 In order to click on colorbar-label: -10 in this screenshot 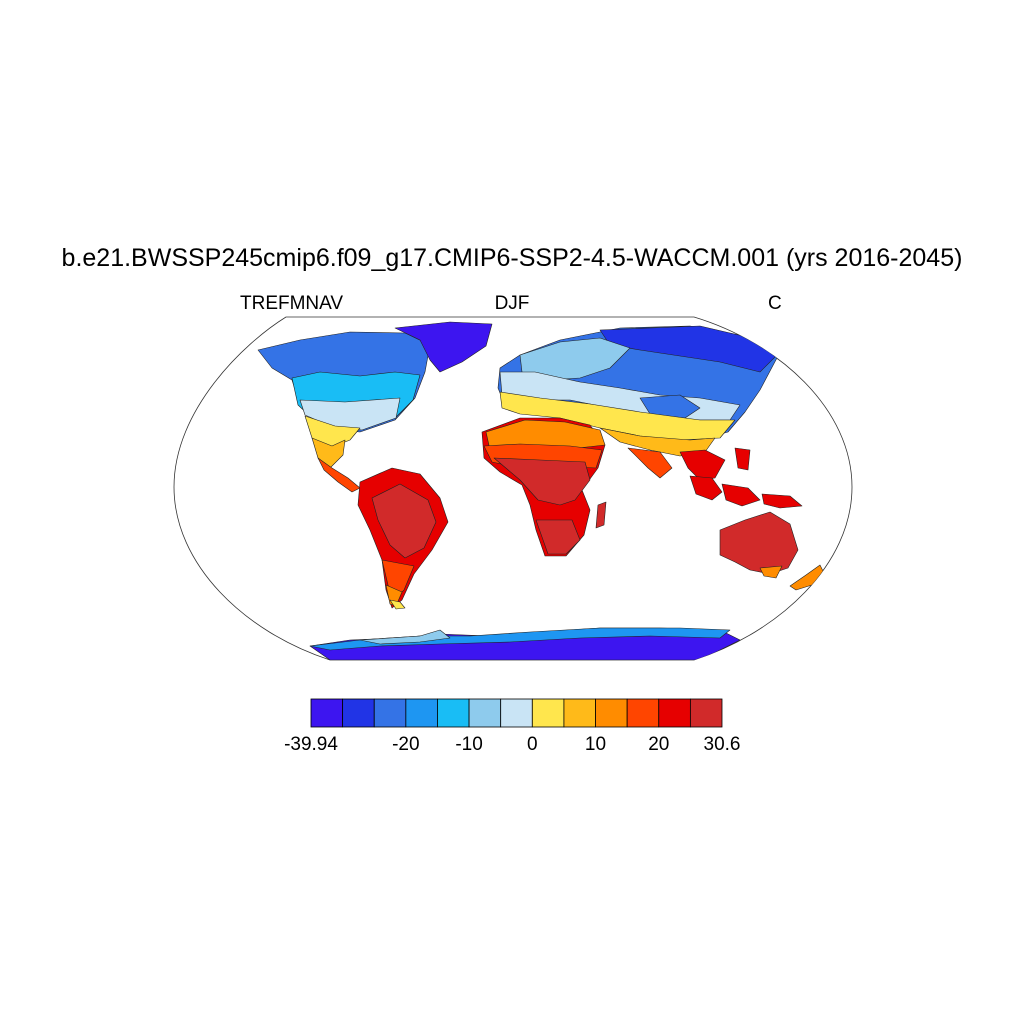, I will do `click(469, 744)`.